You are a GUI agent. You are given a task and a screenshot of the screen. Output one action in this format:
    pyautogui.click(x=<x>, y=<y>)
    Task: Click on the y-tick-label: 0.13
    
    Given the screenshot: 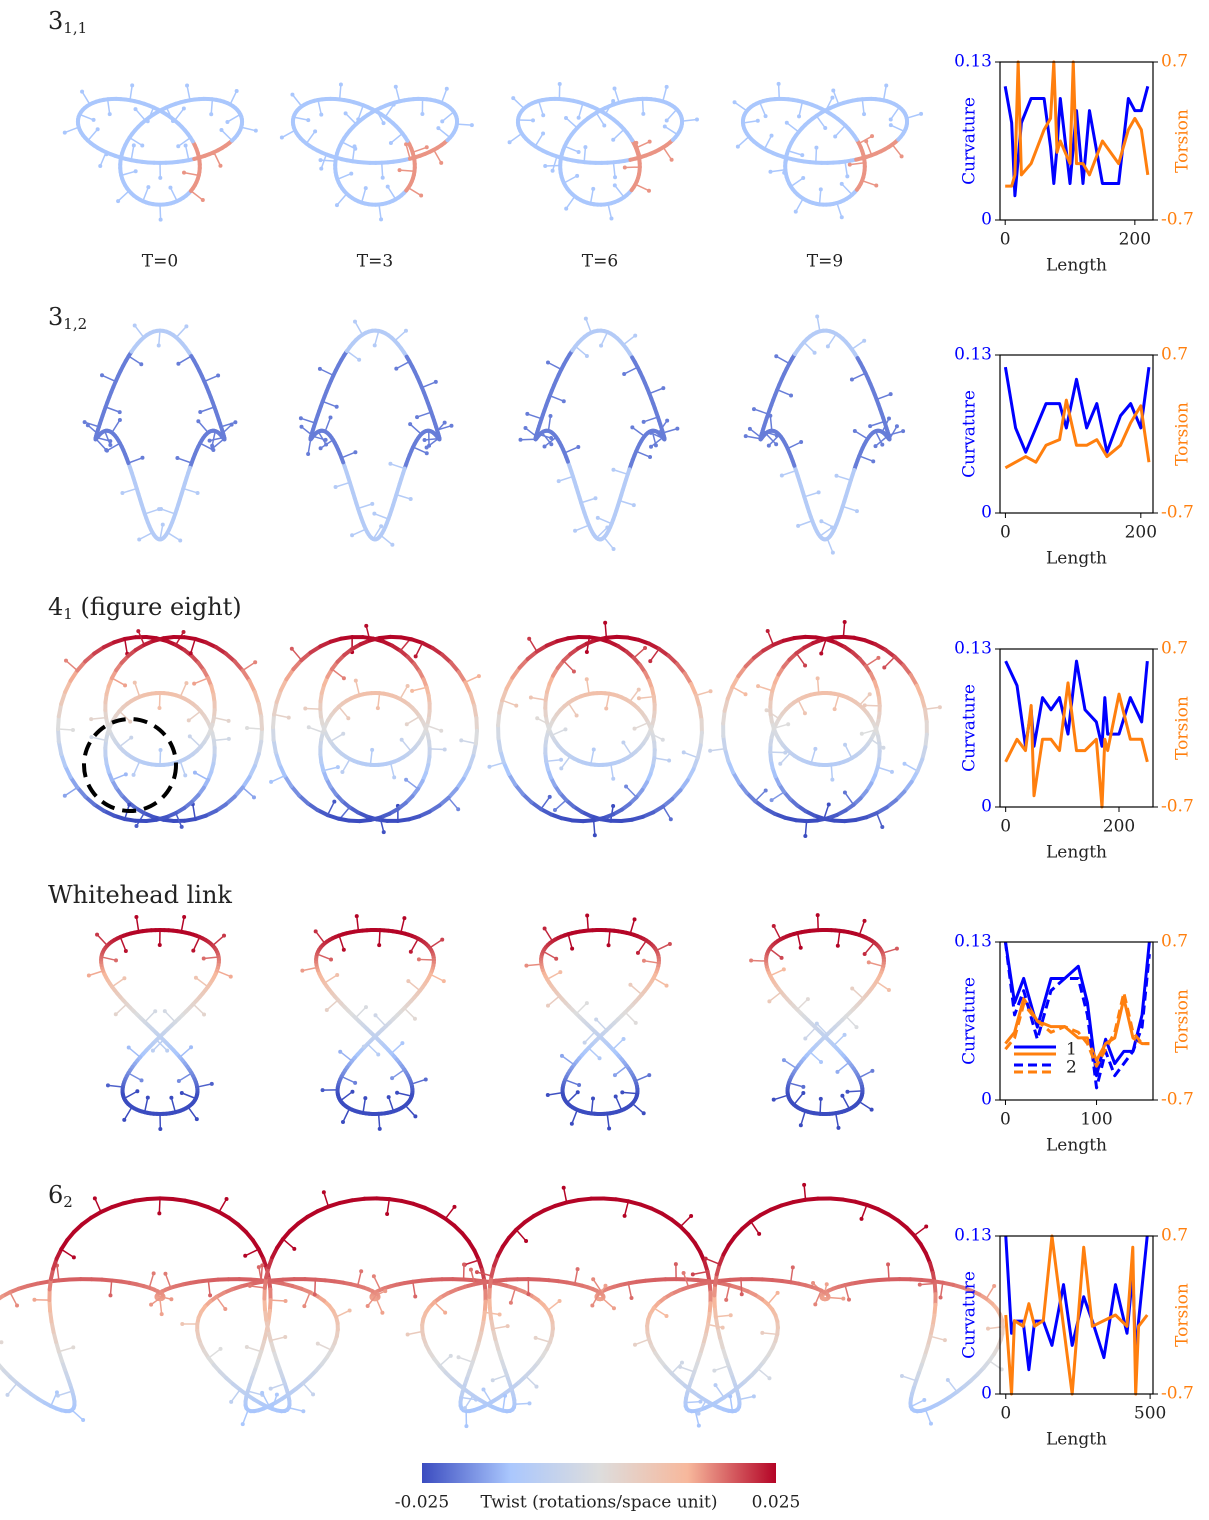 What is the action you would take?
    pyautogui.click(x=973, y=1236)
    